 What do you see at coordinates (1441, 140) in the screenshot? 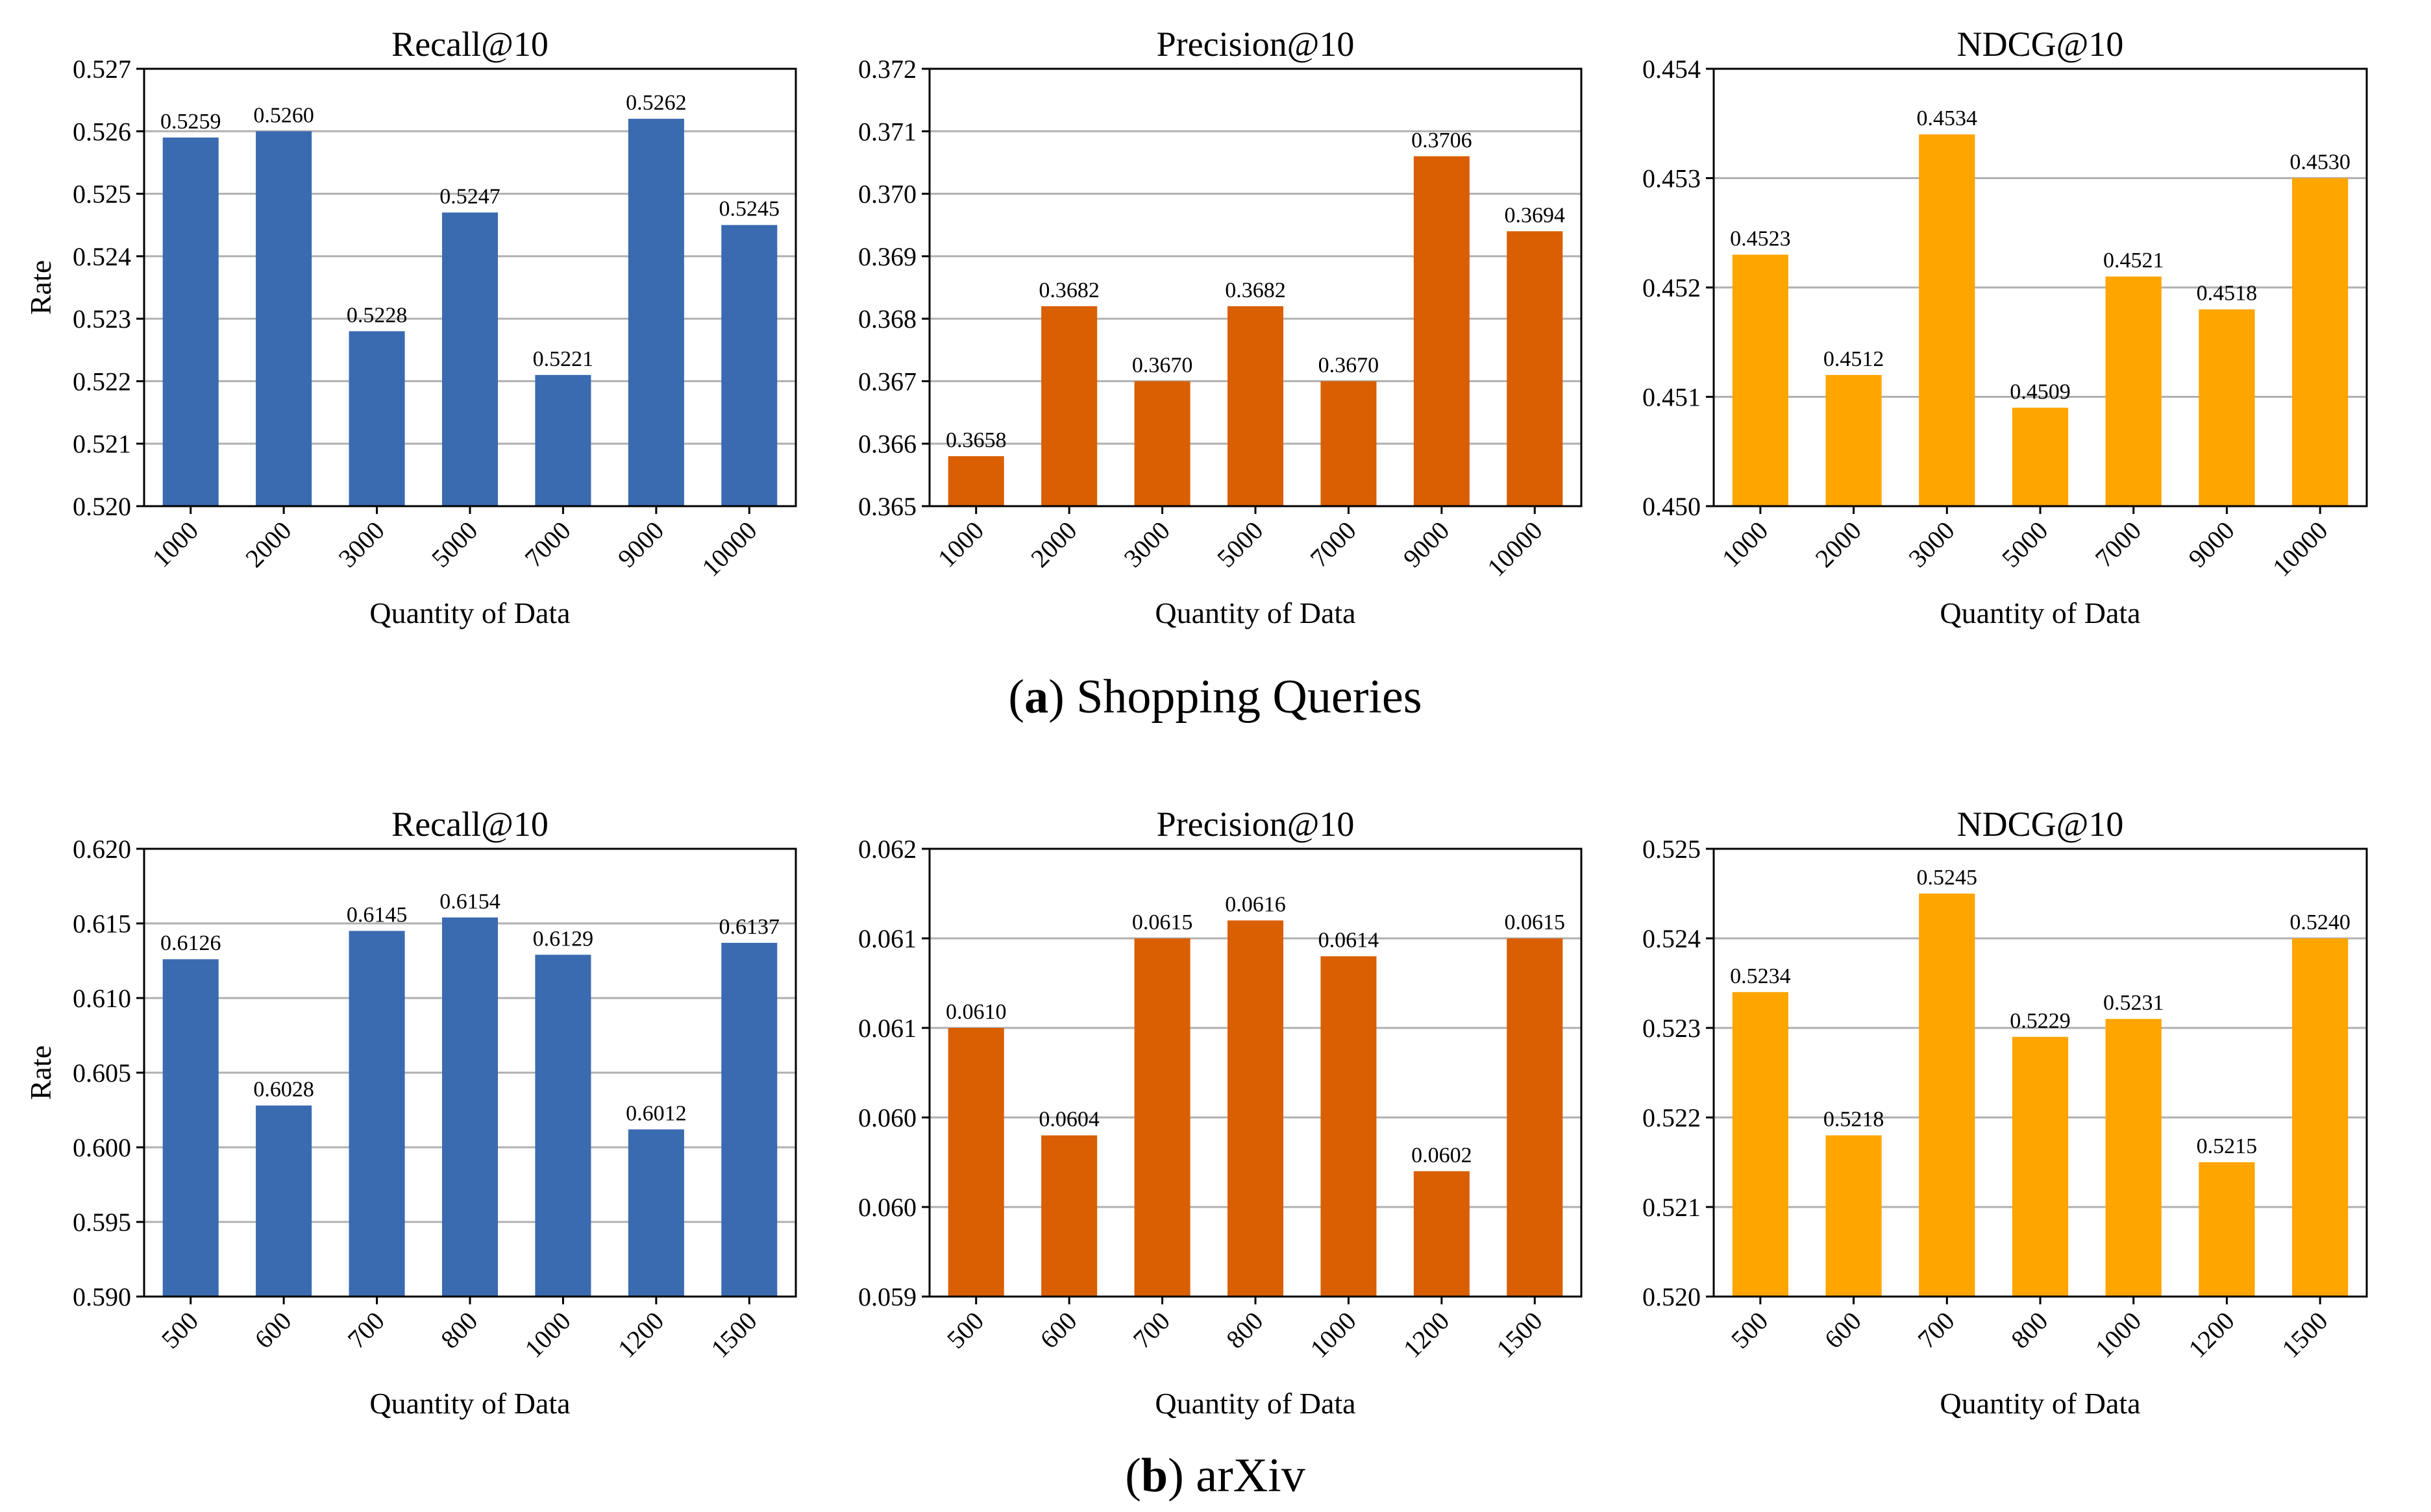
I see `value-label: 0.3706` at bounding box center [1441, 140].